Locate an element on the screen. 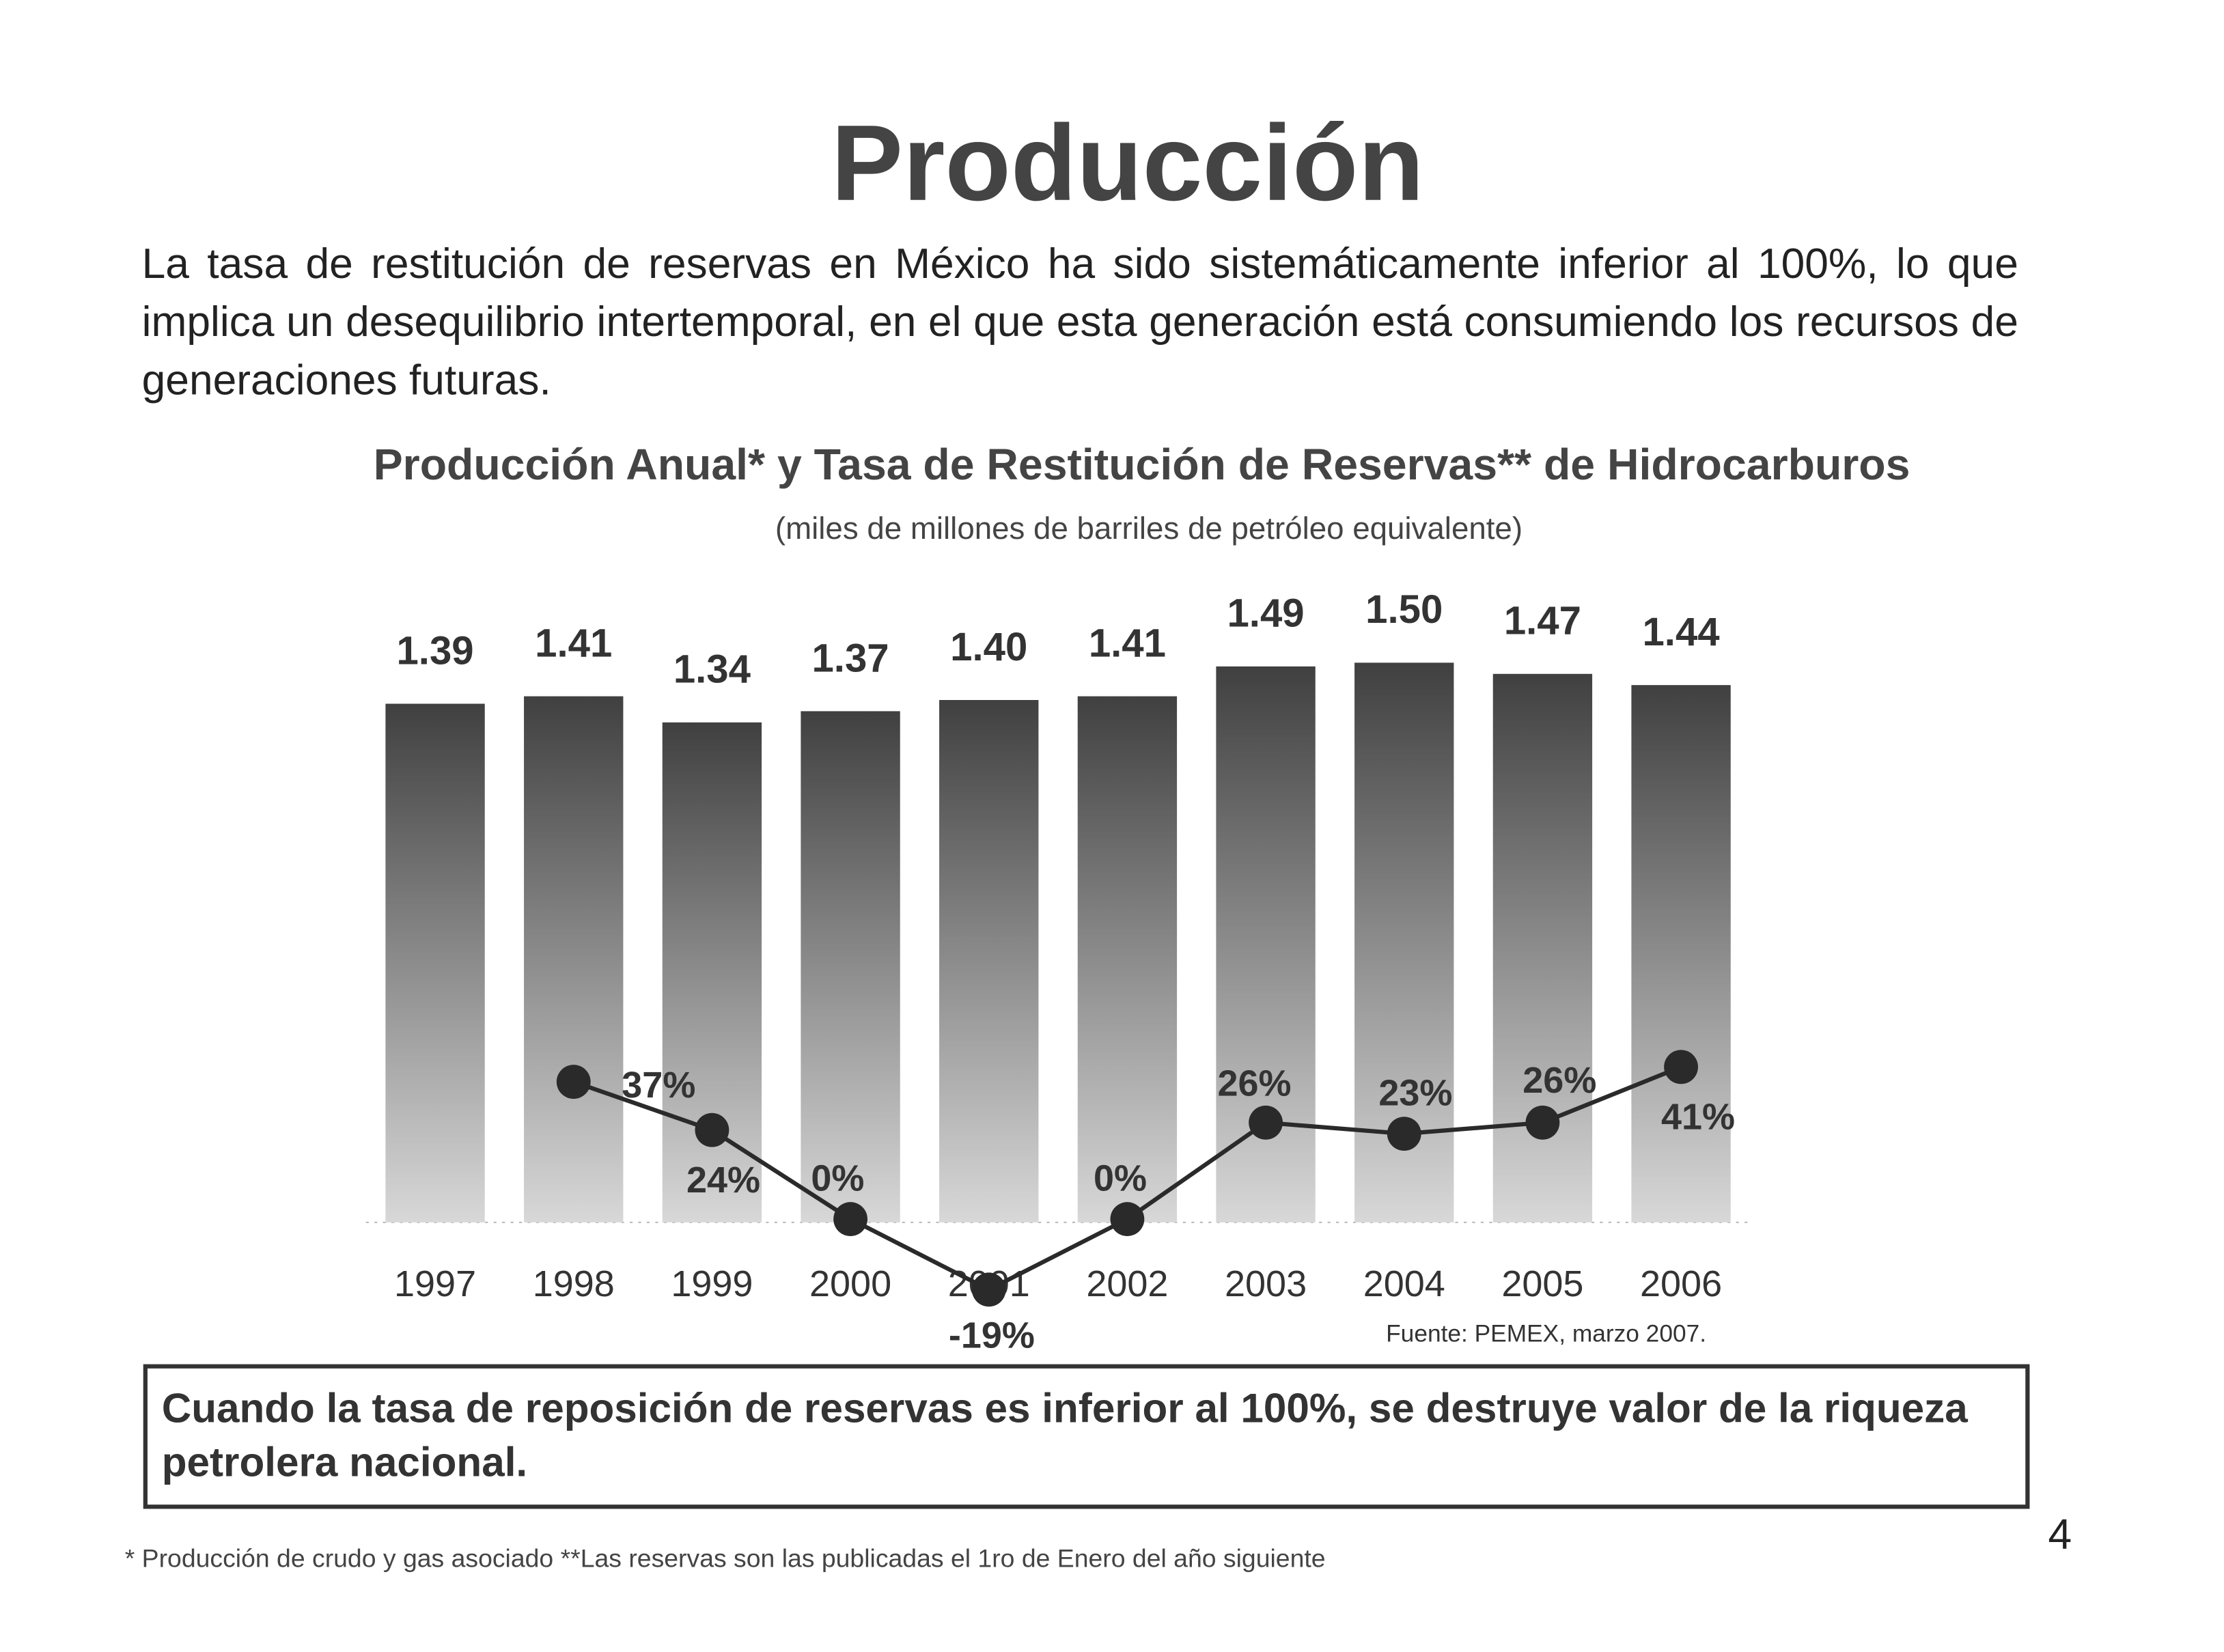  line-value-label: 41% is located at coordinates (1698, 1117).